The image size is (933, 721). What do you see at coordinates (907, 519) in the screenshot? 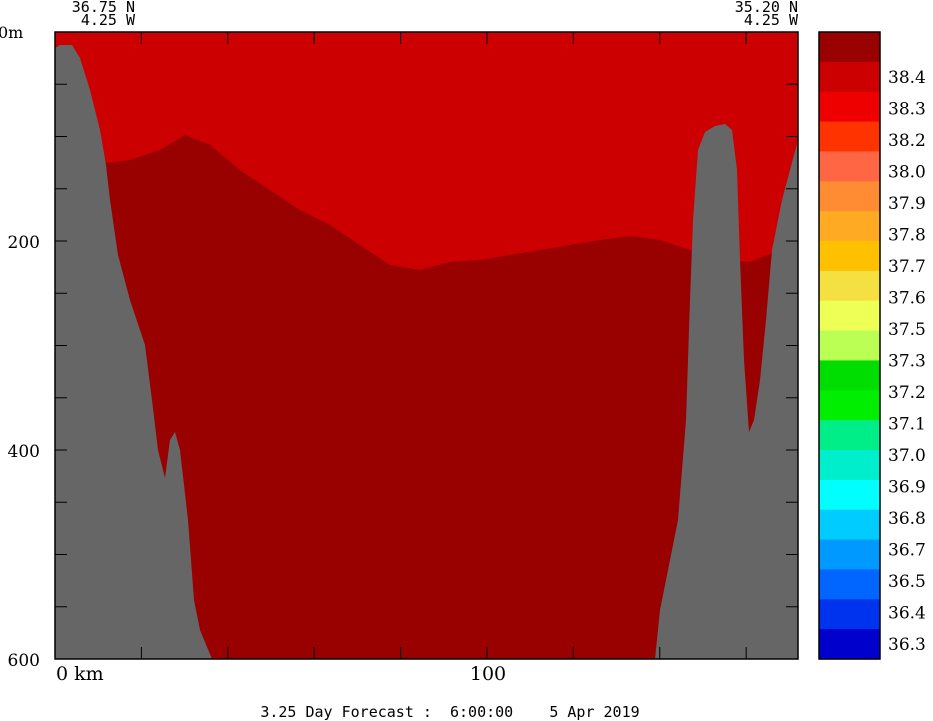
I see `colorbar-label: 36.8` at bounding box center [907, 519].